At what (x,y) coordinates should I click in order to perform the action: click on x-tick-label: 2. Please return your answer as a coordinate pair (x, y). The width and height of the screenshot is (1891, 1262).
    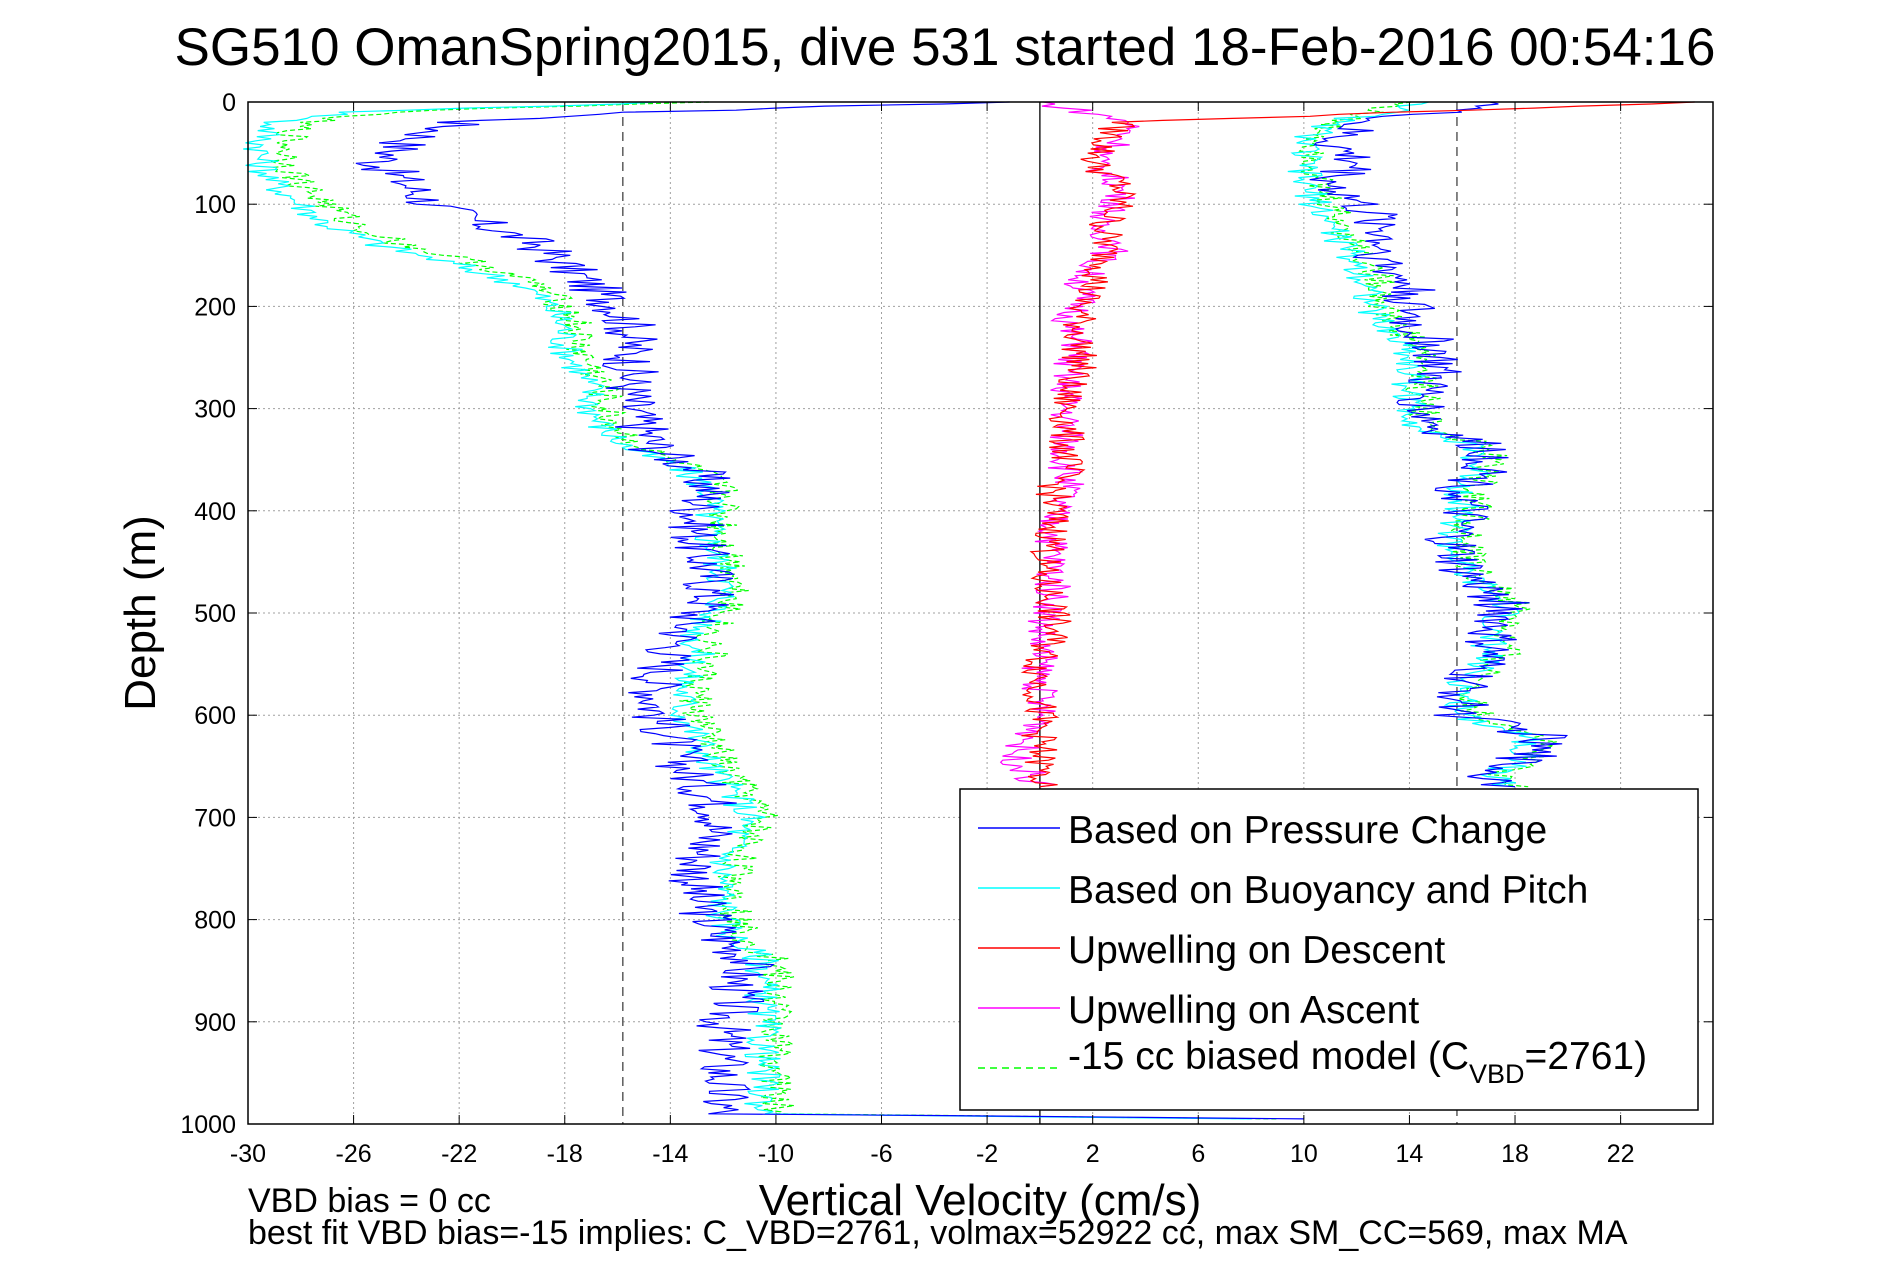
    Looking at the image, I should click on (1093, 1154).